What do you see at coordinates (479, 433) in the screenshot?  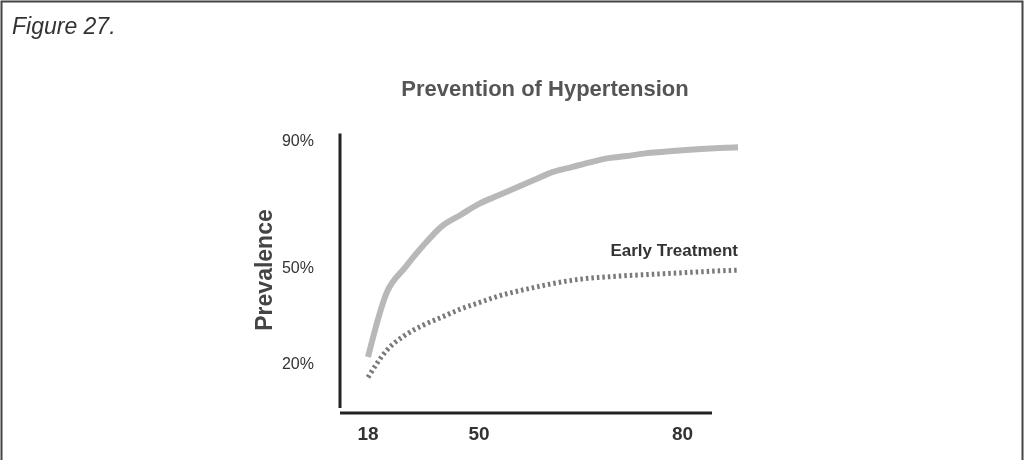 I see `x-tick-label: 50` at bounding box center [479, 433].